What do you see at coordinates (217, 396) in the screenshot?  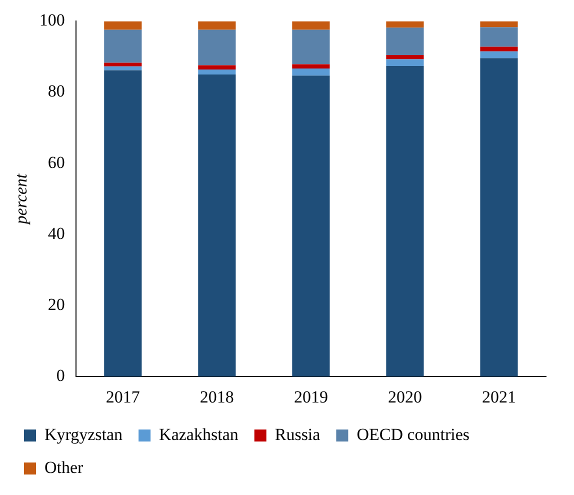 I see `x-tick-label: 2018` at bounding box center [217, 396].